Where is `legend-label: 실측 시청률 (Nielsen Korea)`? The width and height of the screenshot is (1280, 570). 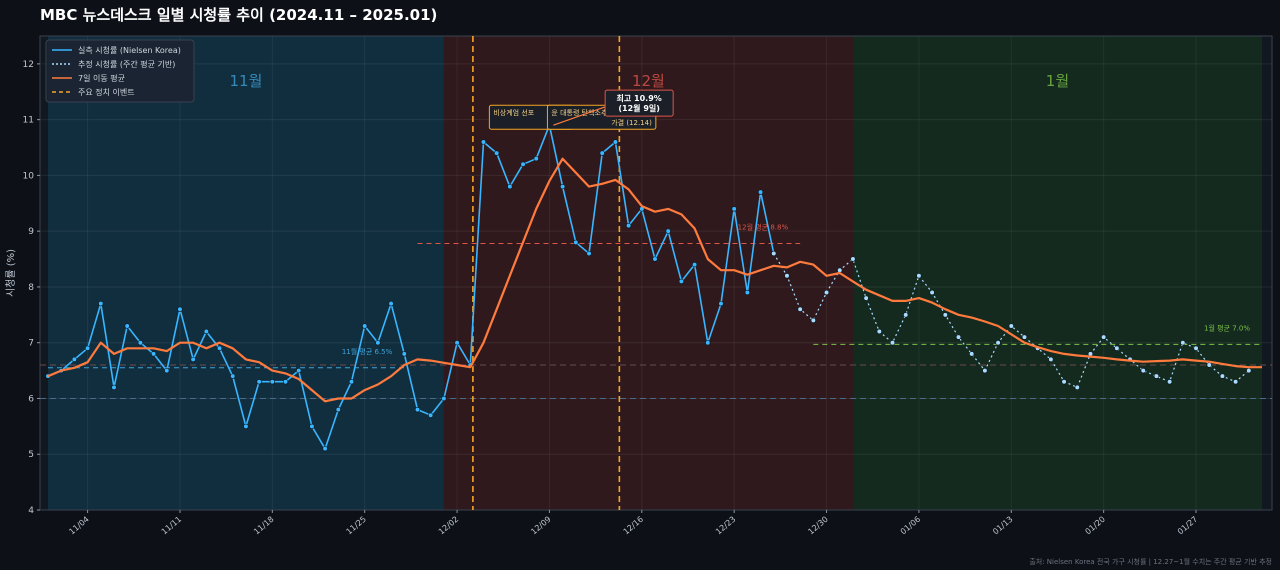 legend-label: 실측 시청률 (Nielsen Korea) is located at coordinates (129, 50).